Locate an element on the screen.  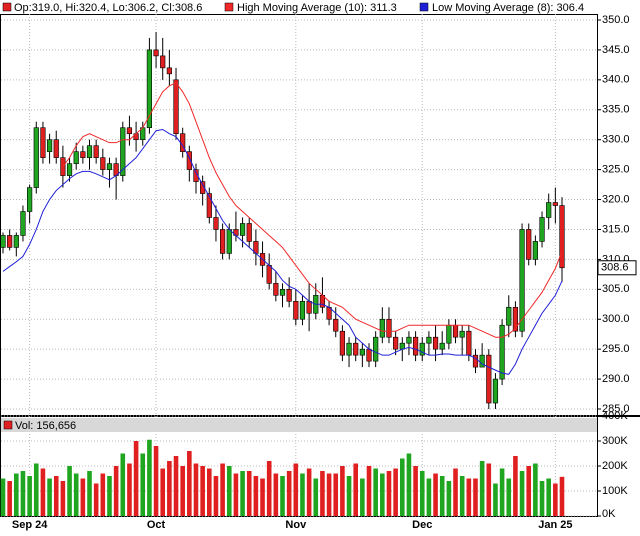
y-tick-label: 335.0 is located at coordinates (616, 110).